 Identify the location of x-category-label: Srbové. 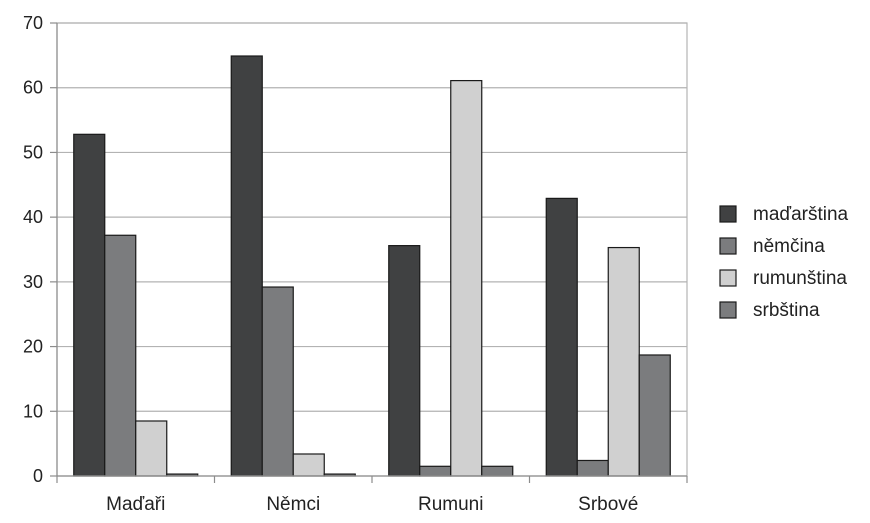
(608, 504).